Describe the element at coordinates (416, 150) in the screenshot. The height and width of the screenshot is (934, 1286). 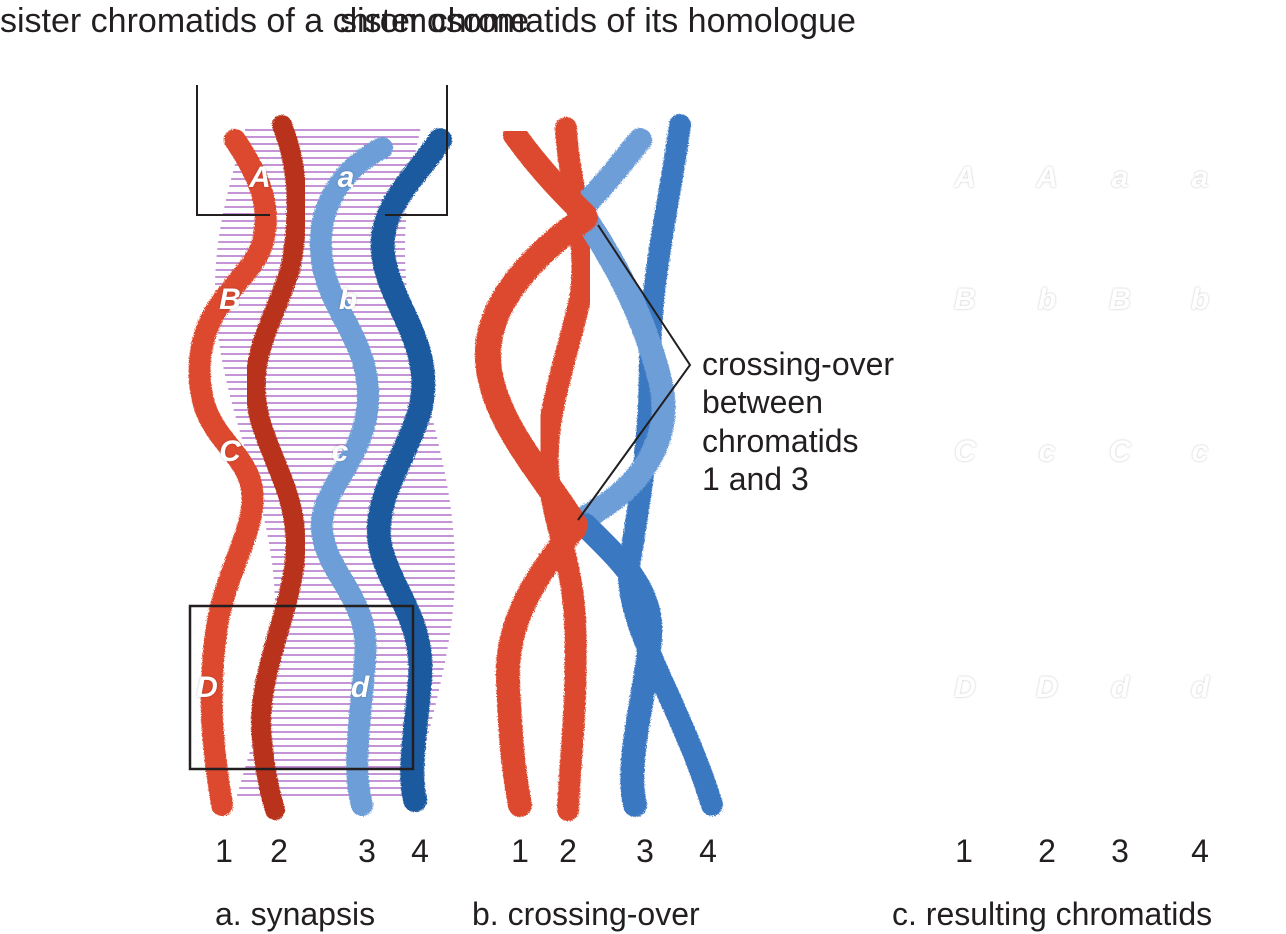
I see `leader-right` at that location.